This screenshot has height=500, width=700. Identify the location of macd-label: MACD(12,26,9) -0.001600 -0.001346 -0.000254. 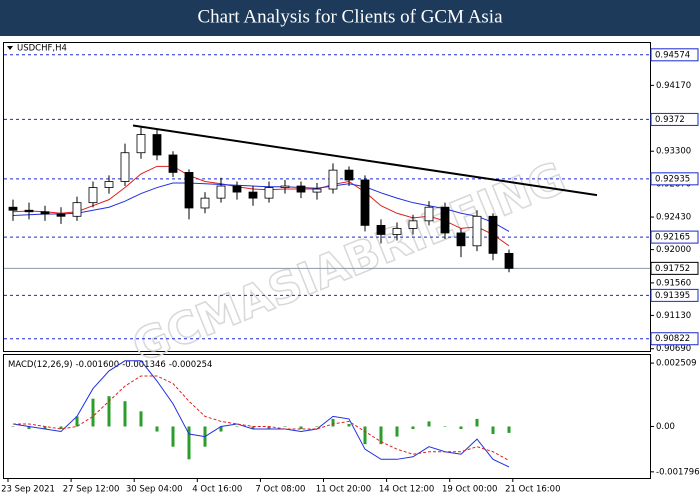
(110, 365).